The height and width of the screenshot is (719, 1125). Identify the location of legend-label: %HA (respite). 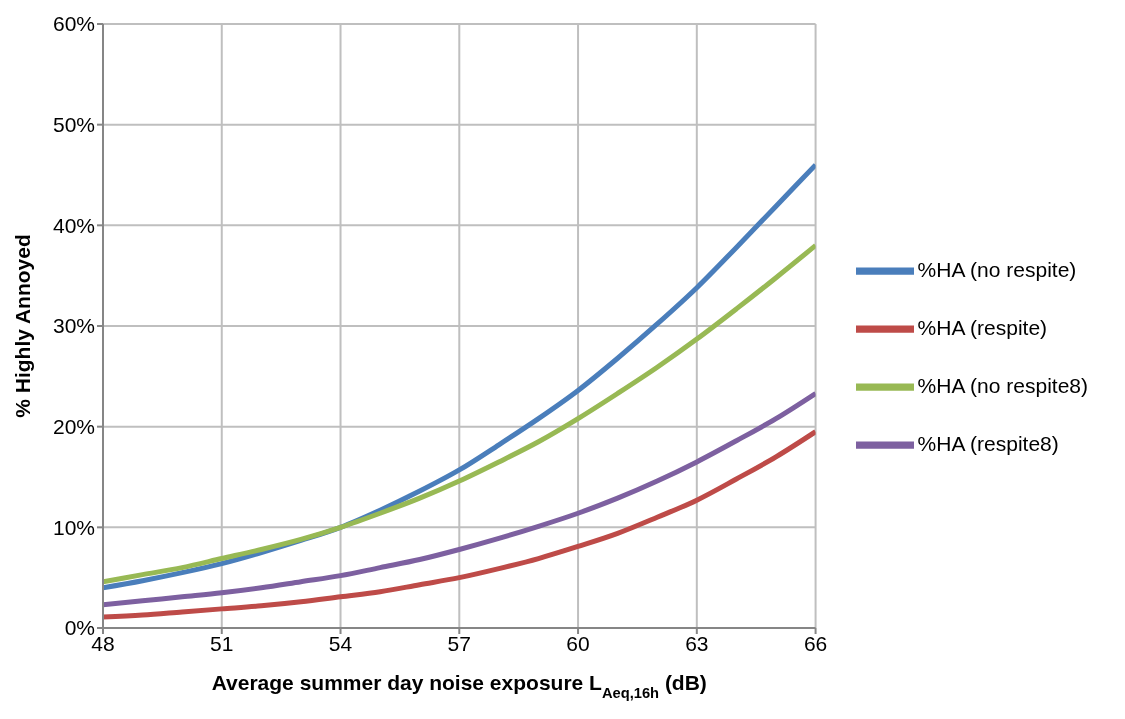
(982, 327).